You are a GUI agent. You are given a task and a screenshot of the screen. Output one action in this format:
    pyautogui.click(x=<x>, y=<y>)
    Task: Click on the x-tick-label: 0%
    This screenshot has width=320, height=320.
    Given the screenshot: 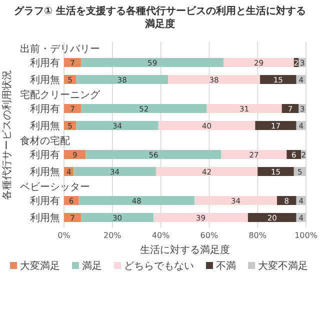 What is the action you would take?
    pyautogui.click(x=64, y=235)
    